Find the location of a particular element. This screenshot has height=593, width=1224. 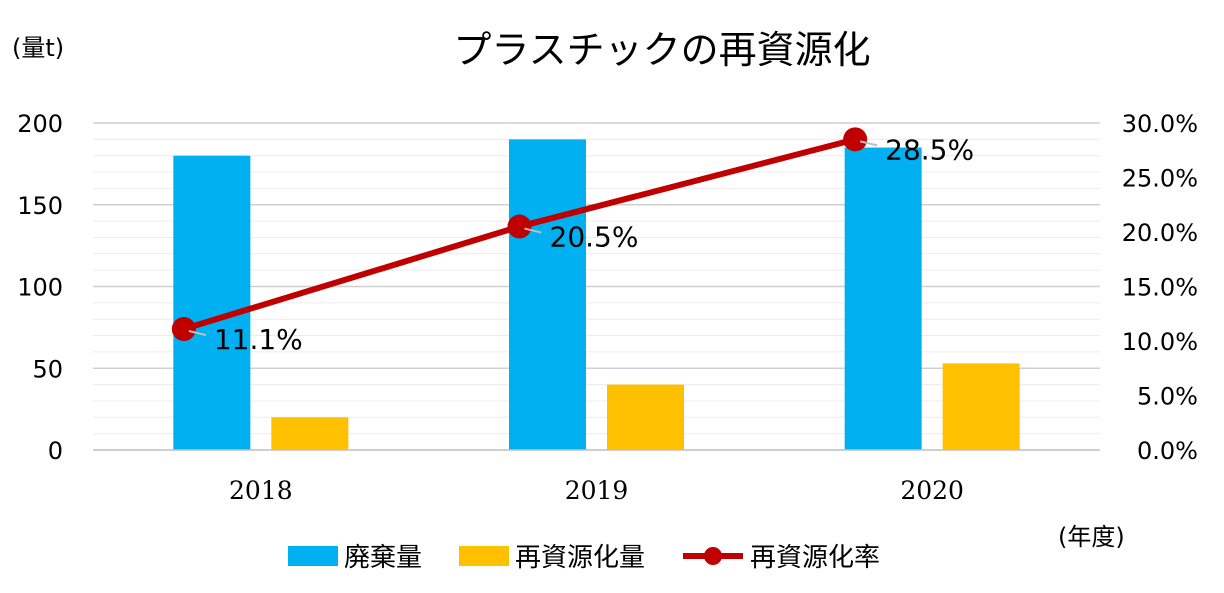

y-tick-label: 0 is located at coordinates (55, 451).